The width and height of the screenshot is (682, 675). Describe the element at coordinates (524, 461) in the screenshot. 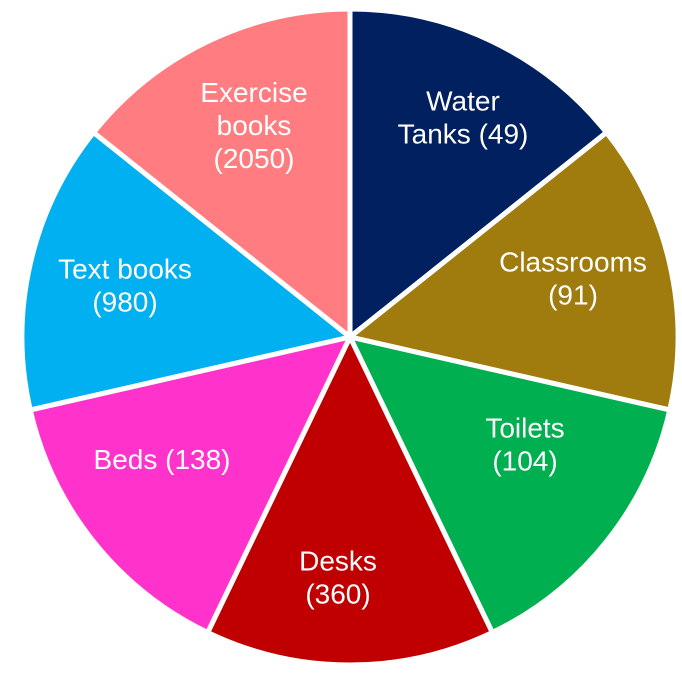

I see `slice-label-line: (104)` at that location.